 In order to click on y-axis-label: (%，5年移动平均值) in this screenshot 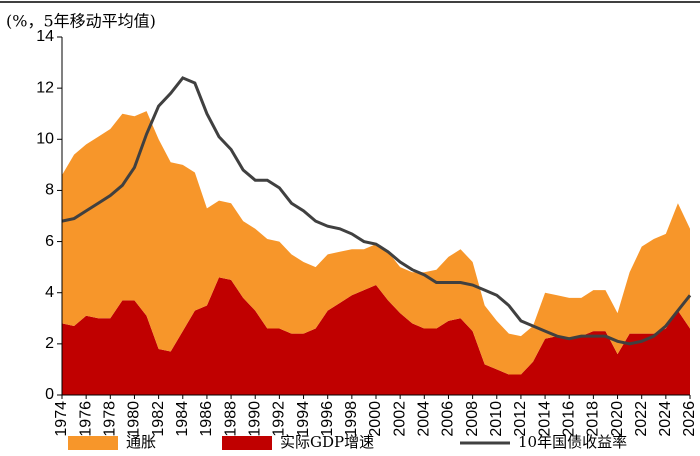, I will do `click(81, 21)`.